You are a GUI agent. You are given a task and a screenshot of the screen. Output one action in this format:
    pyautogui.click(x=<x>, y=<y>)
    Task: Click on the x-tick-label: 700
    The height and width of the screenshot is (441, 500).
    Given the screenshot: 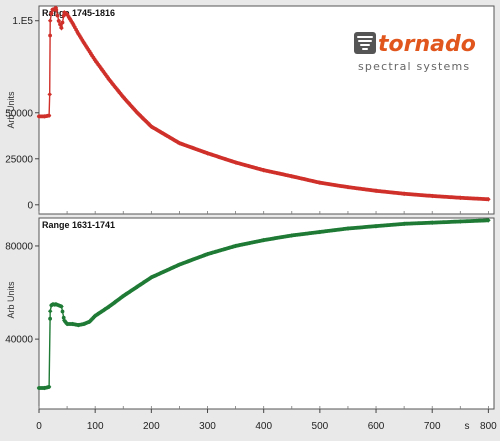 What is the action you would take?
    pyautogui.click(x=432, y=426)
    